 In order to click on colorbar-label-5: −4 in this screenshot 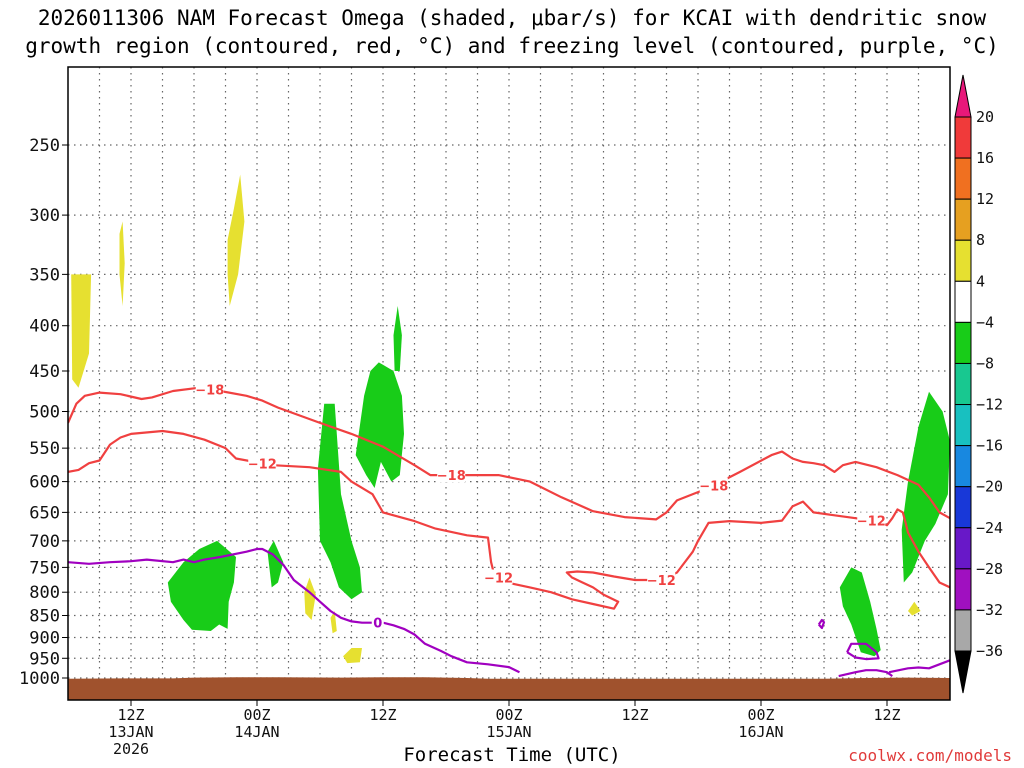, I will do `click(985, 322)`.